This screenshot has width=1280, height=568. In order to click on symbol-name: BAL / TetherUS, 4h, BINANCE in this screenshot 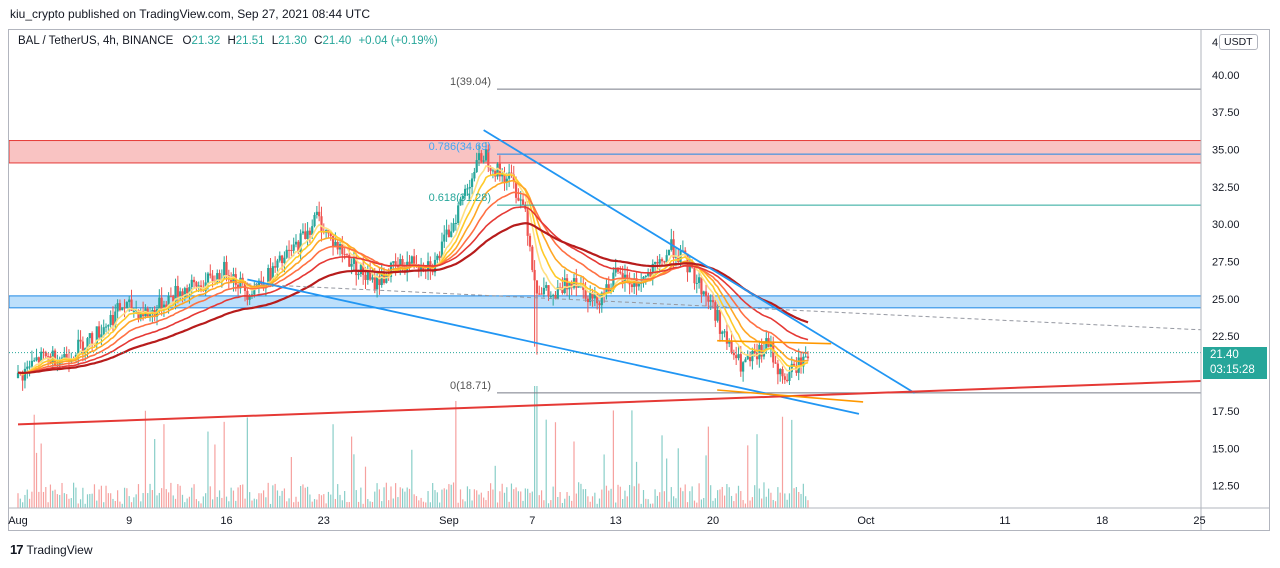, I will do `click(96, 41)`.